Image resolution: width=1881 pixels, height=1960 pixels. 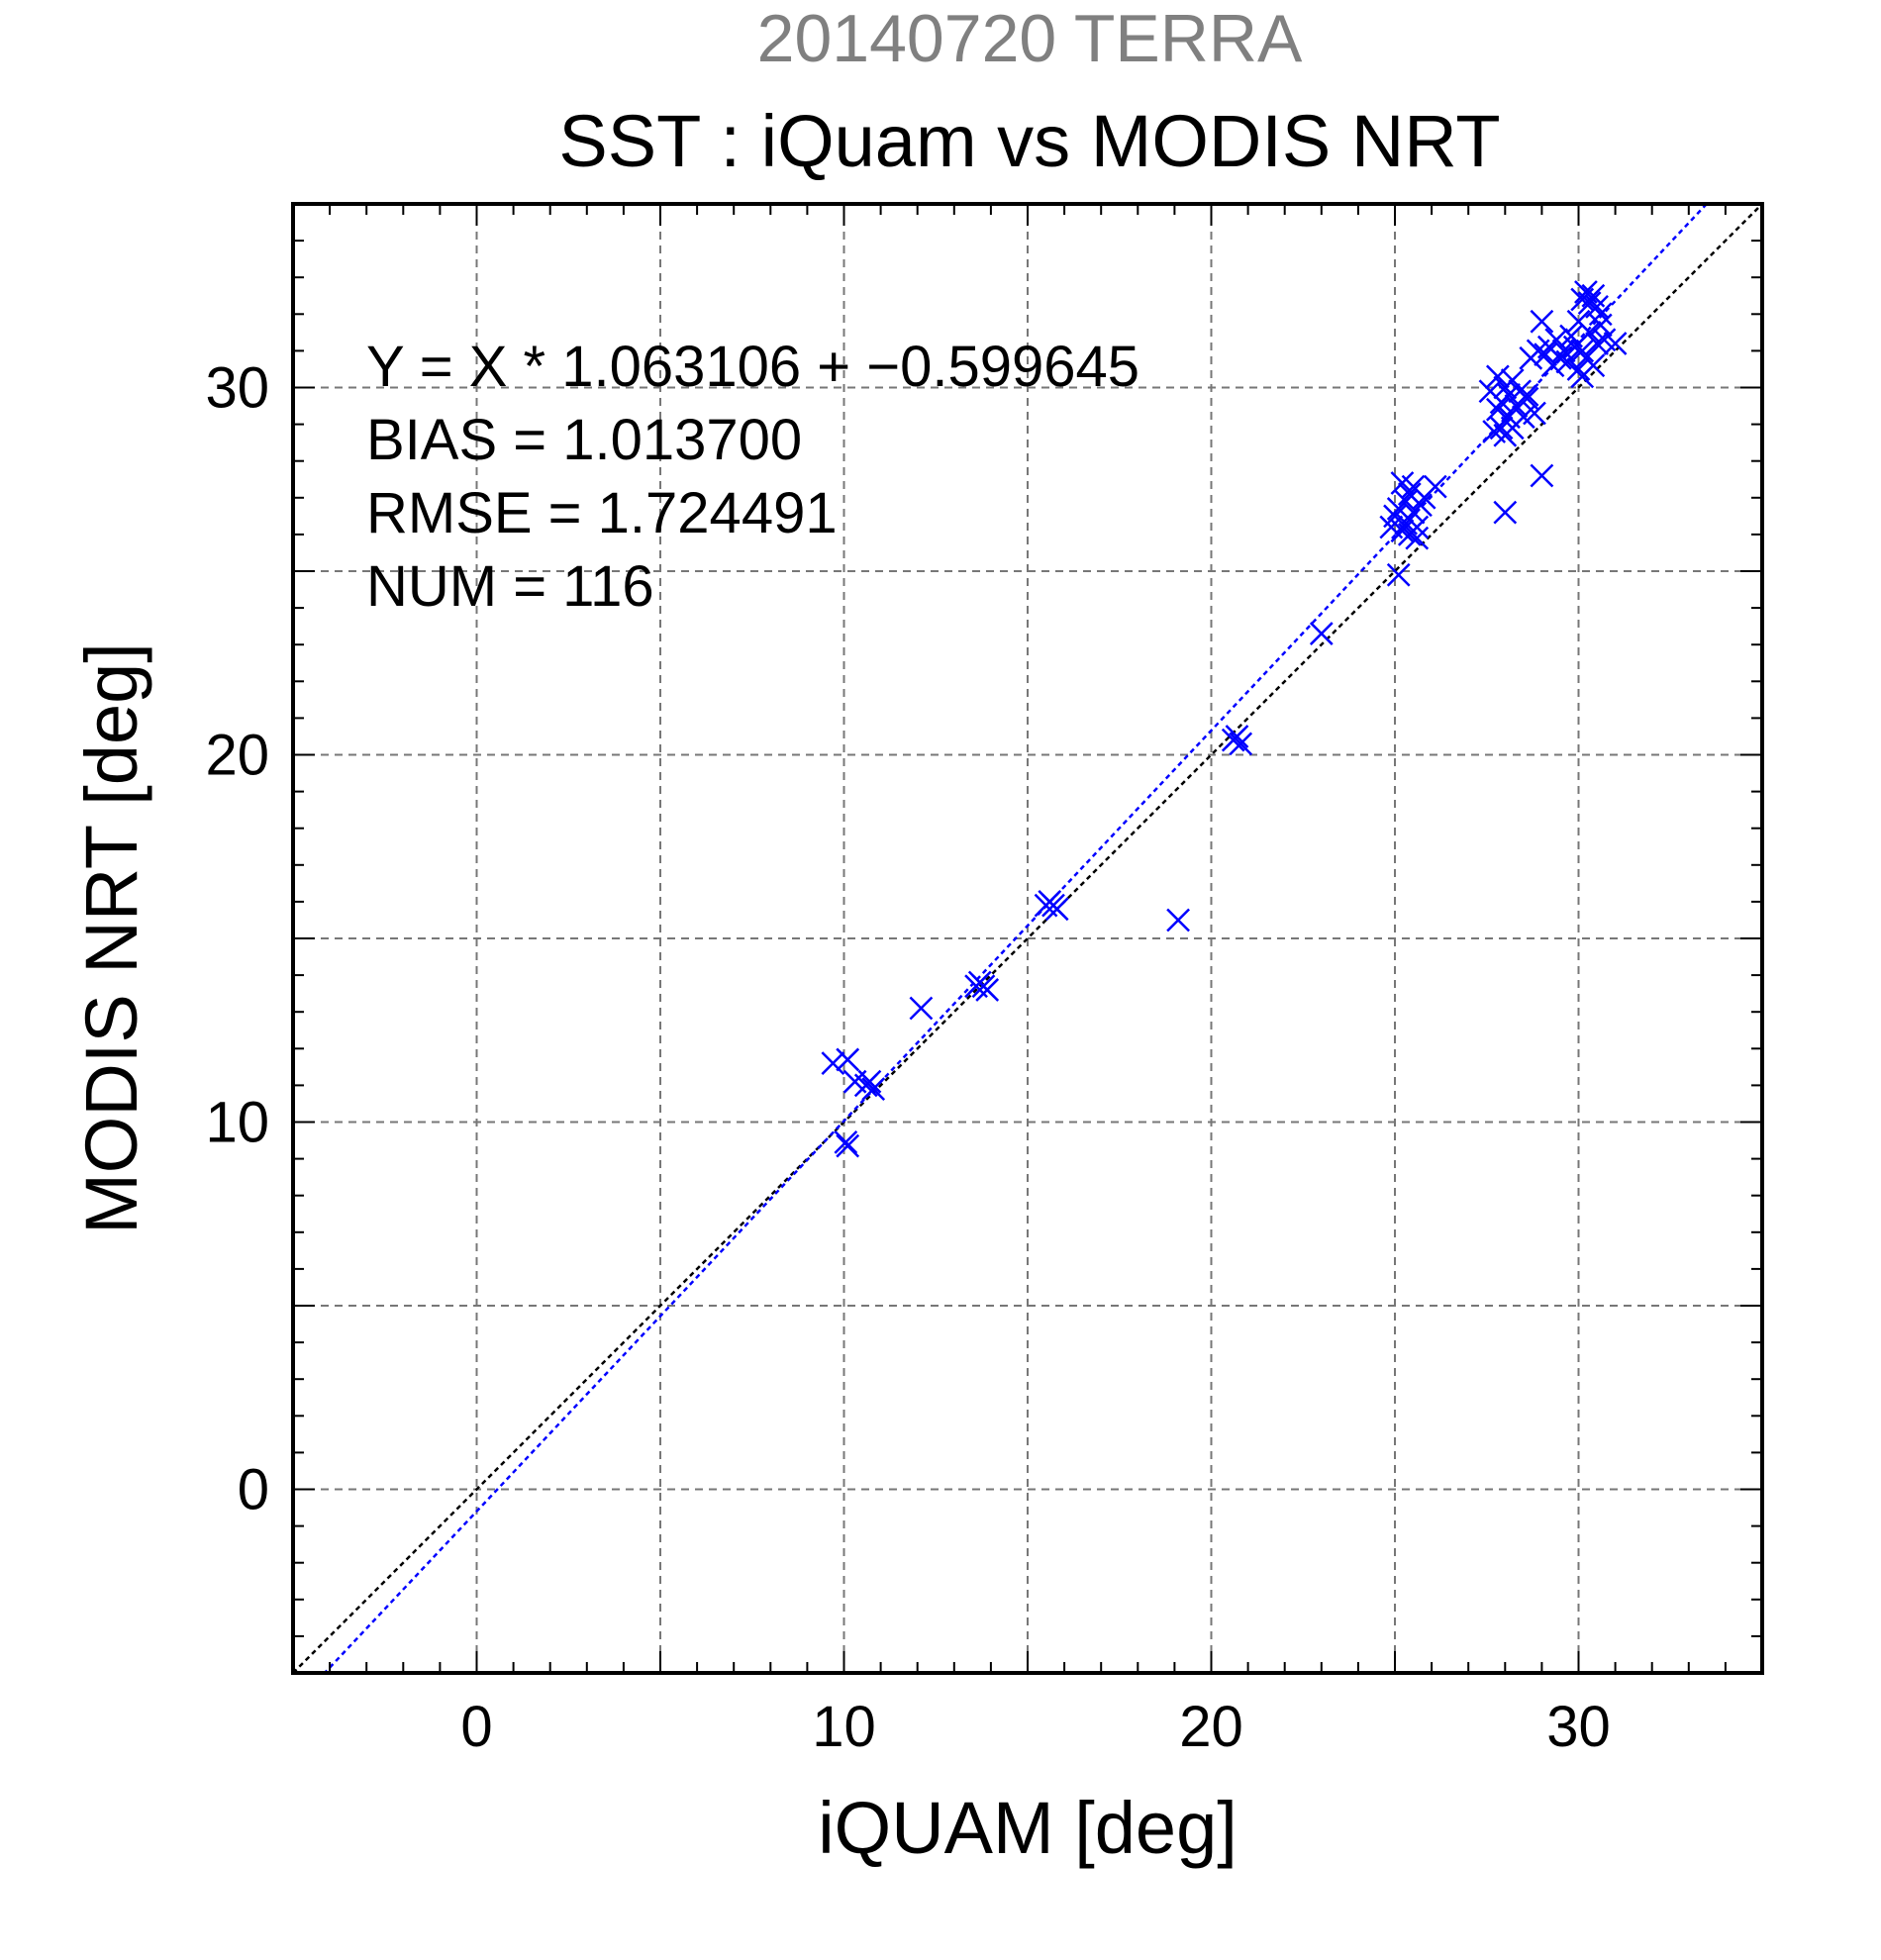 I want to click on annotation-fit-equation: Y = X * 1.063106 + −0.599645, so click(x=752, y=367).